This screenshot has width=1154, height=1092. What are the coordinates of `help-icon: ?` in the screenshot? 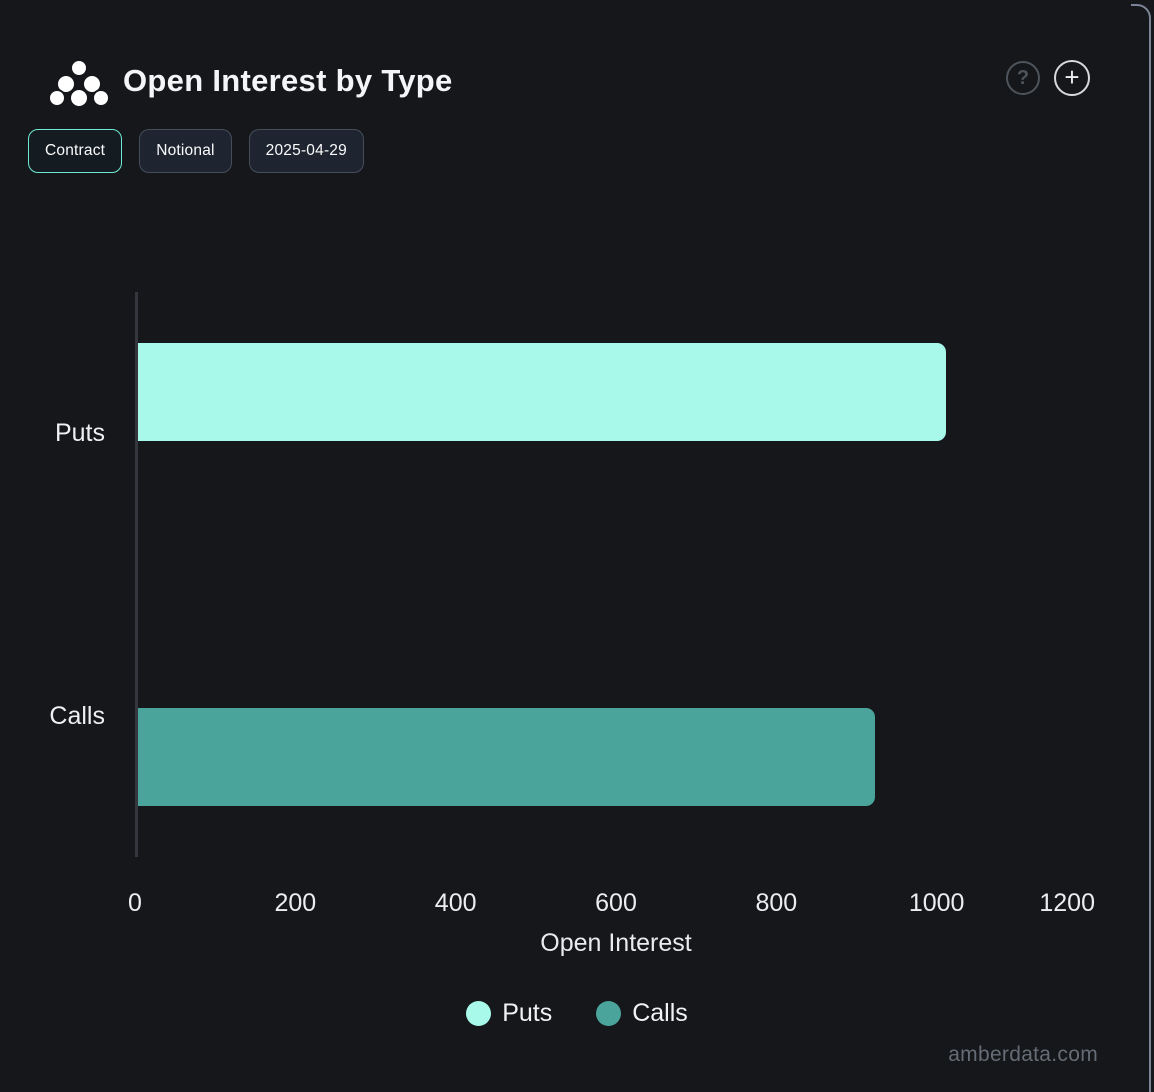 It's located at (1023, 78).